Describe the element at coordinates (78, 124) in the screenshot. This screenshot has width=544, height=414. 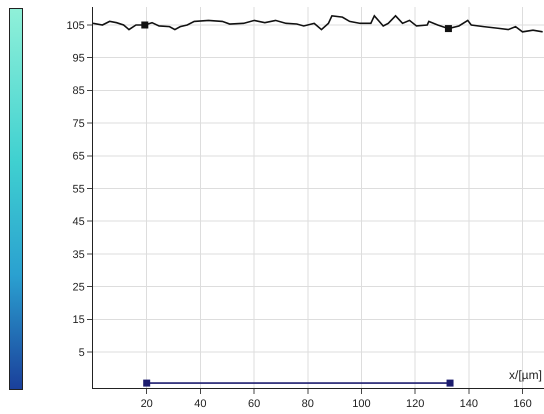
I see `y-tick-label: 75` at that location.